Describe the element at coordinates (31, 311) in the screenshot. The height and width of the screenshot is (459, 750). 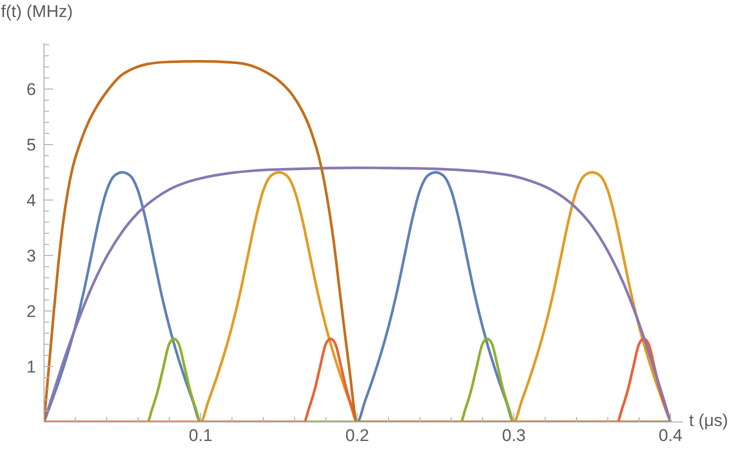
I see `y-tick-label: 2` at that location.